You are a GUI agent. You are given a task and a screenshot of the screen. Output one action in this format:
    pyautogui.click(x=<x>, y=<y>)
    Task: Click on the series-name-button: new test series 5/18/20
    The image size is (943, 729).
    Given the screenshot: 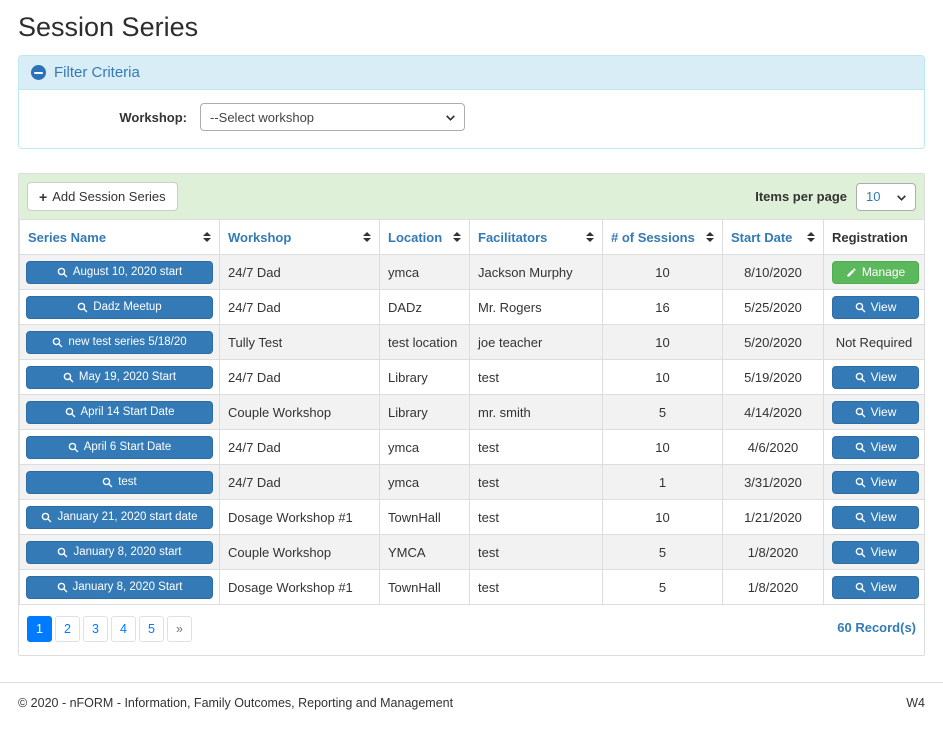 What is the action you would take?
    pyautogui.click(x=119, y=342)
    